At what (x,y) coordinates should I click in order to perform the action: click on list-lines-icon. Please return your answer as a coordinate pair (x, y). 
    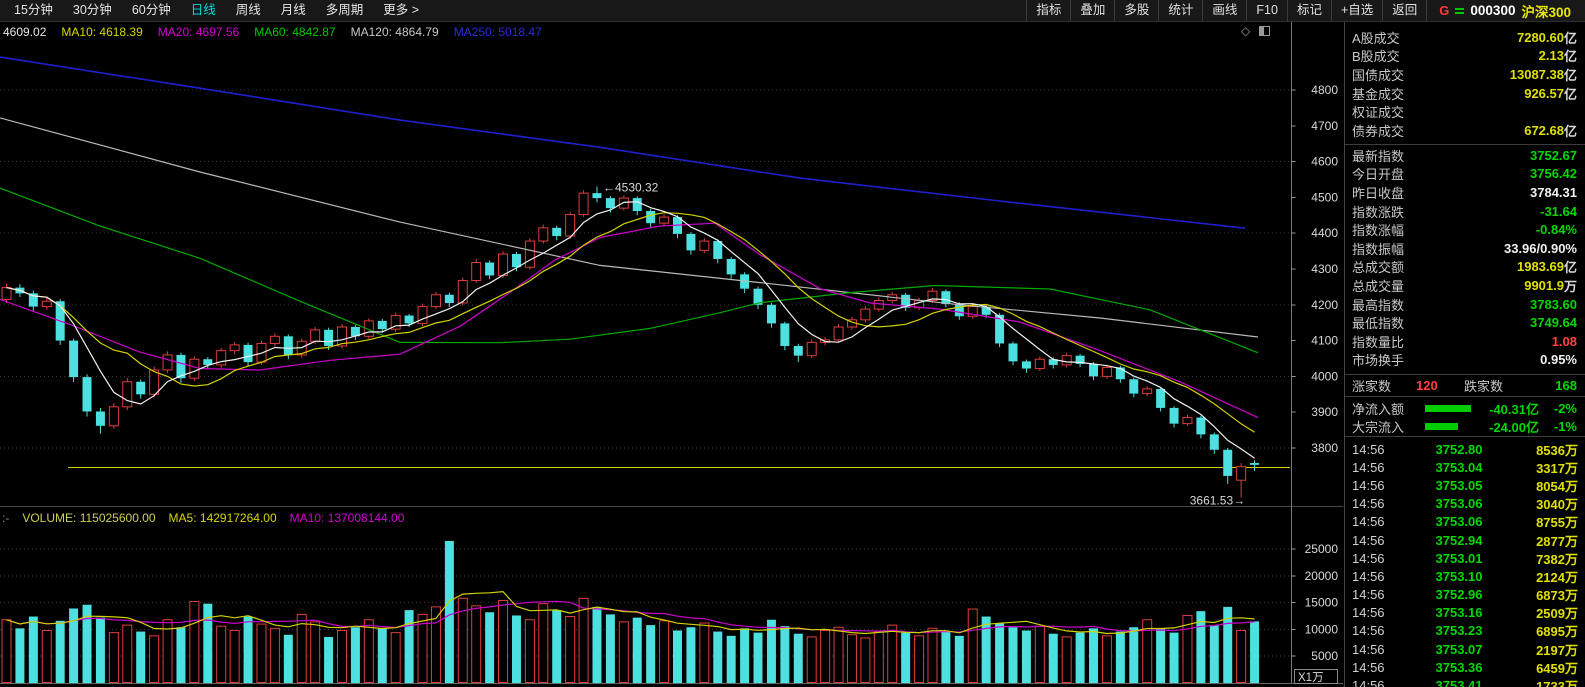
    Looking at the image, I should click on (1460, 11).